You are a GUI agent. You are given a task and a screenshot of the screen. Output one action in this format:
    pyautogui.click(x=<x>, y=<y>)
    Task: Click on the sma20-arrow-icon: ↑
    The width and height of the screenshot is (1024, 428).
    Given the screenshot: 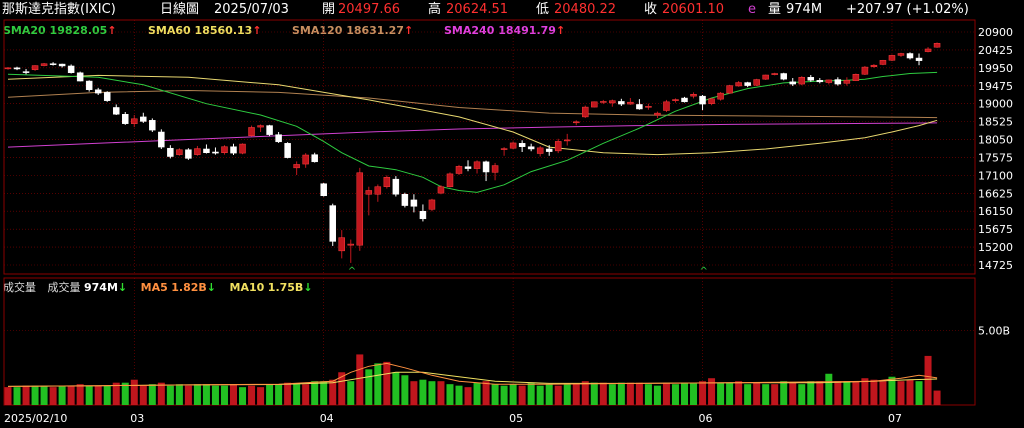 What is the action you would take?
    pyautogui.click(x=112, y=30)
    